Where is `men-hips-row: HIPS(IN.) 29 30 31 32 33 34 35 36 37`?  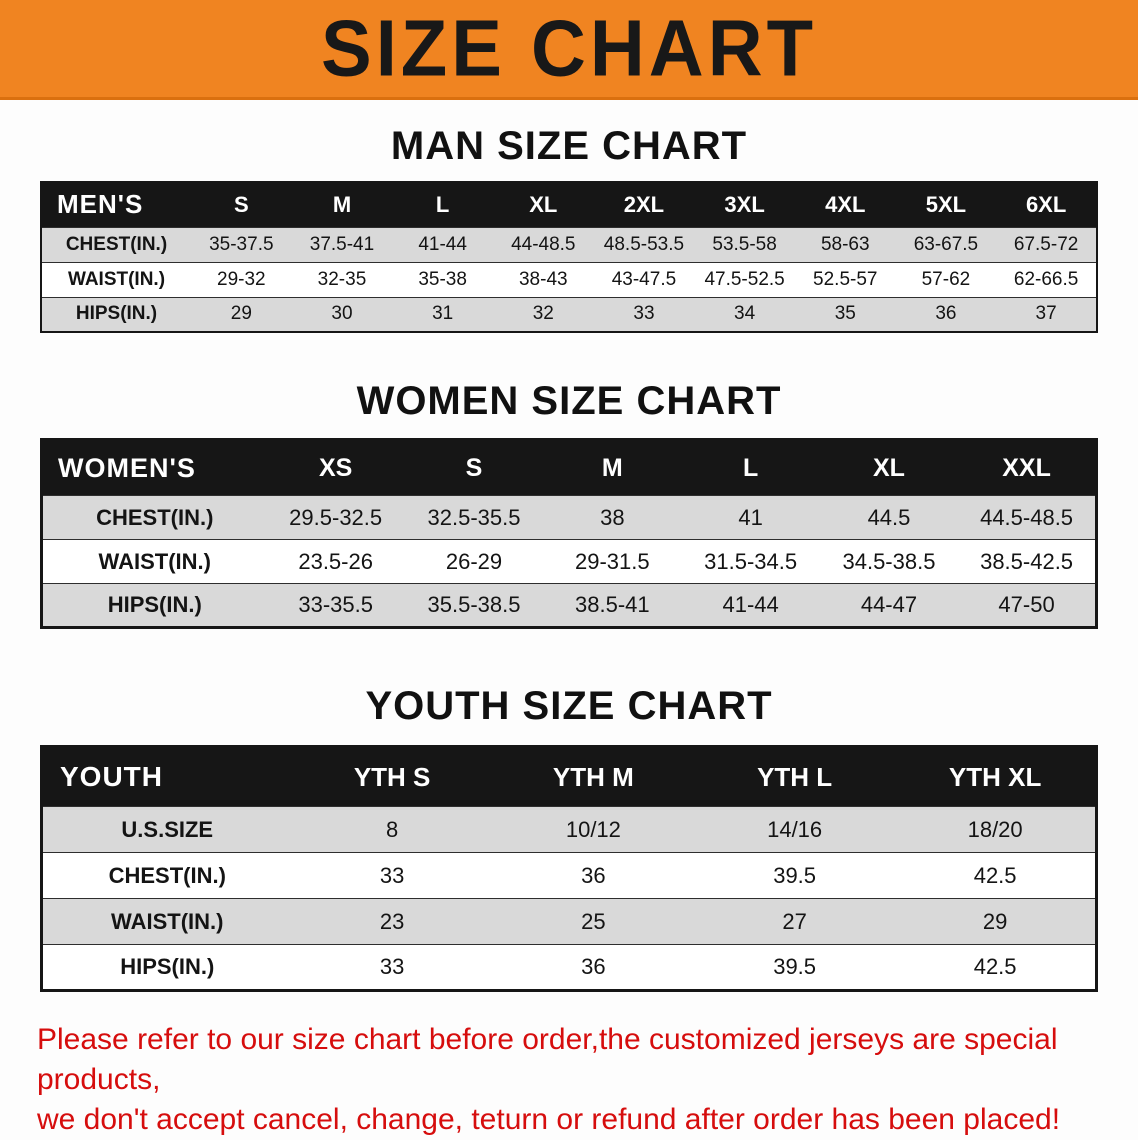 men-hips-row: HIPS(IN.) 29 30 31 32 33 34 35 36 37 is located at coordinates (569, 314).